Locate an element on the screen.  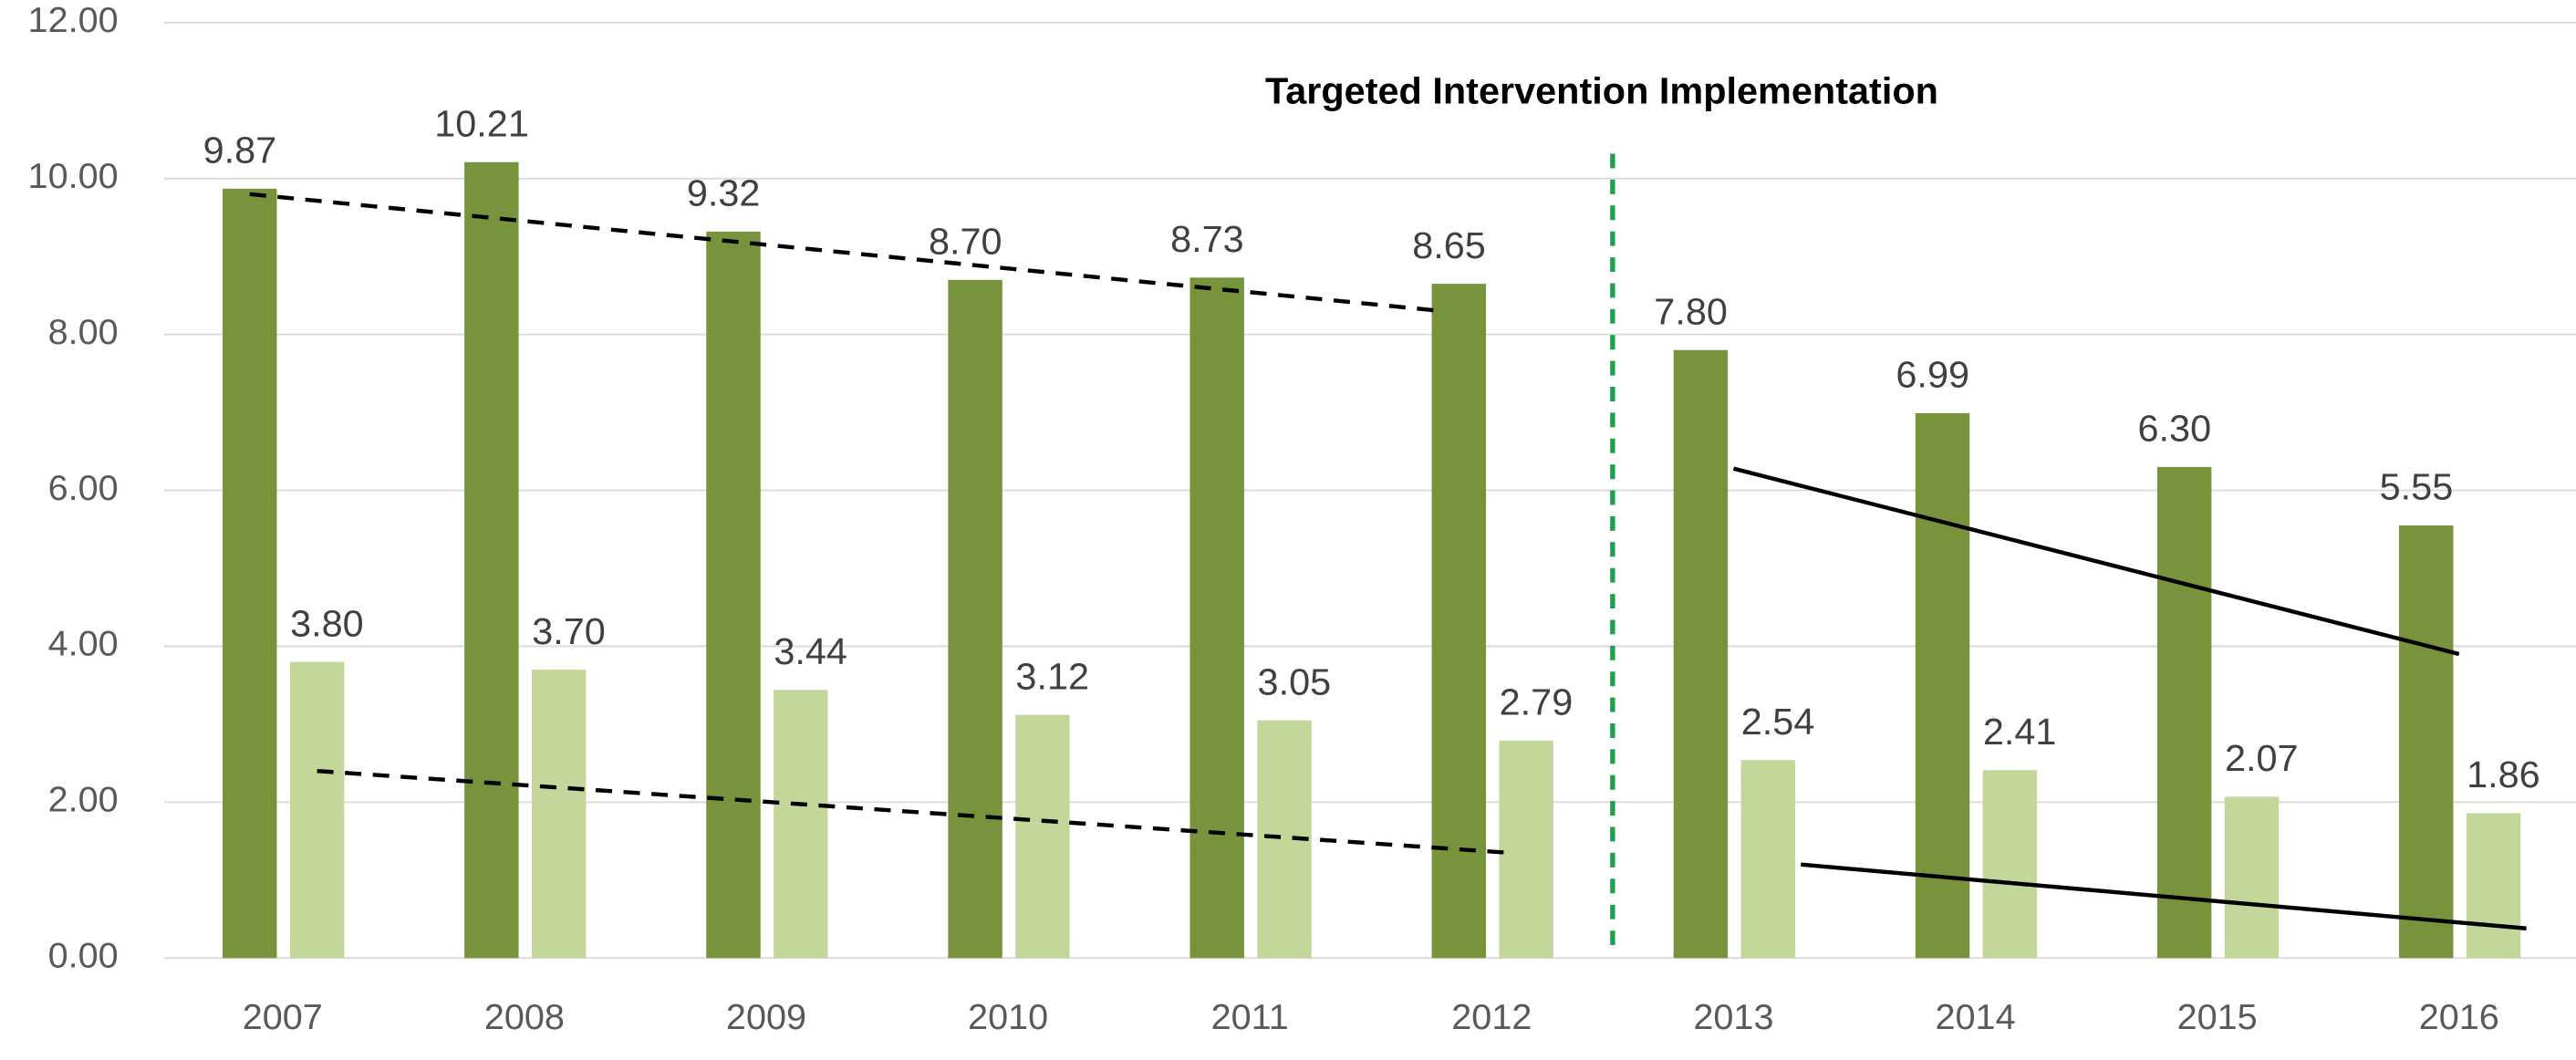
value-label: 9.87 is located at coordinates (240, 150).